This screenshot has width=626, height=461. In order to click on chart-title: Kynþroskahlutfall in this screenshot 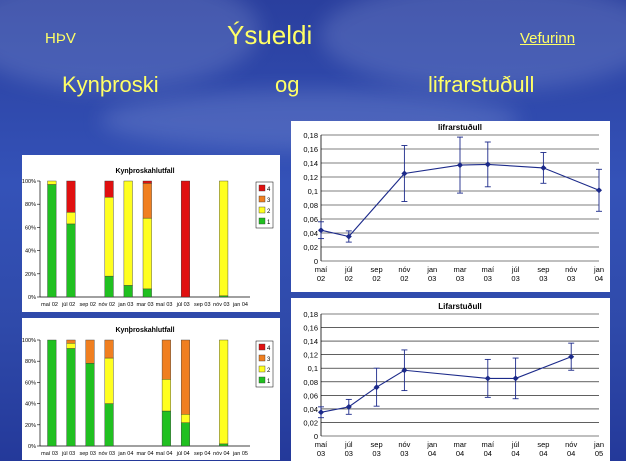, I will do `click(144, 330)`.